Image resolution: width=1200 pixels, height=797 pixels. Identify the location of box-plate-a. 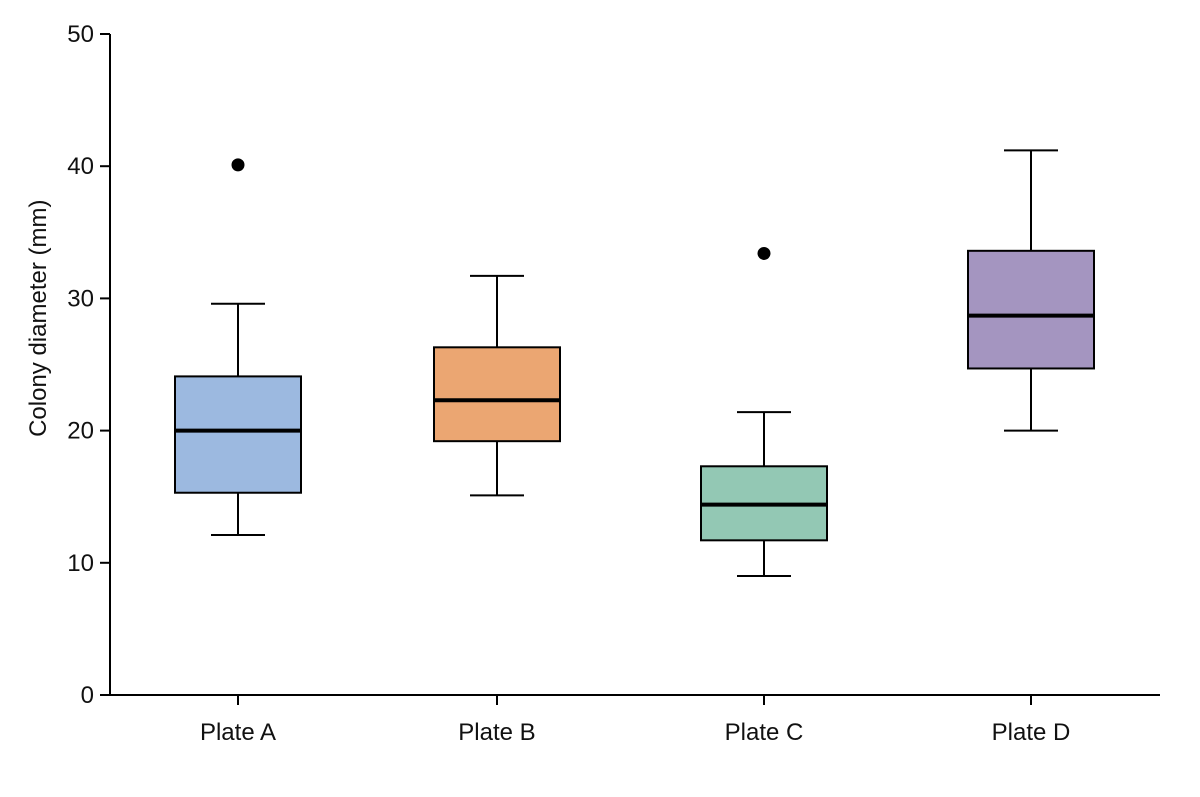
(238, 347).